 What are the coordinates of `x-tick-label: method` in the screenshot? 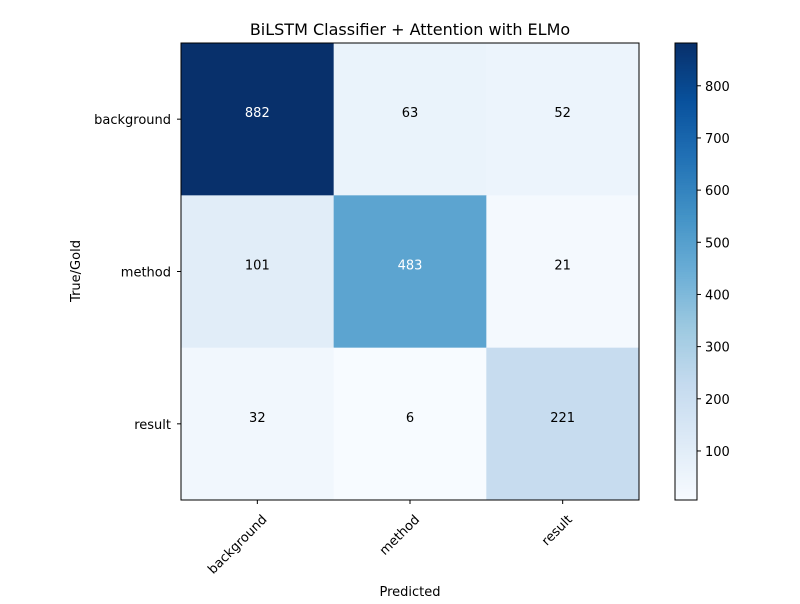 It's located at (400, 535).